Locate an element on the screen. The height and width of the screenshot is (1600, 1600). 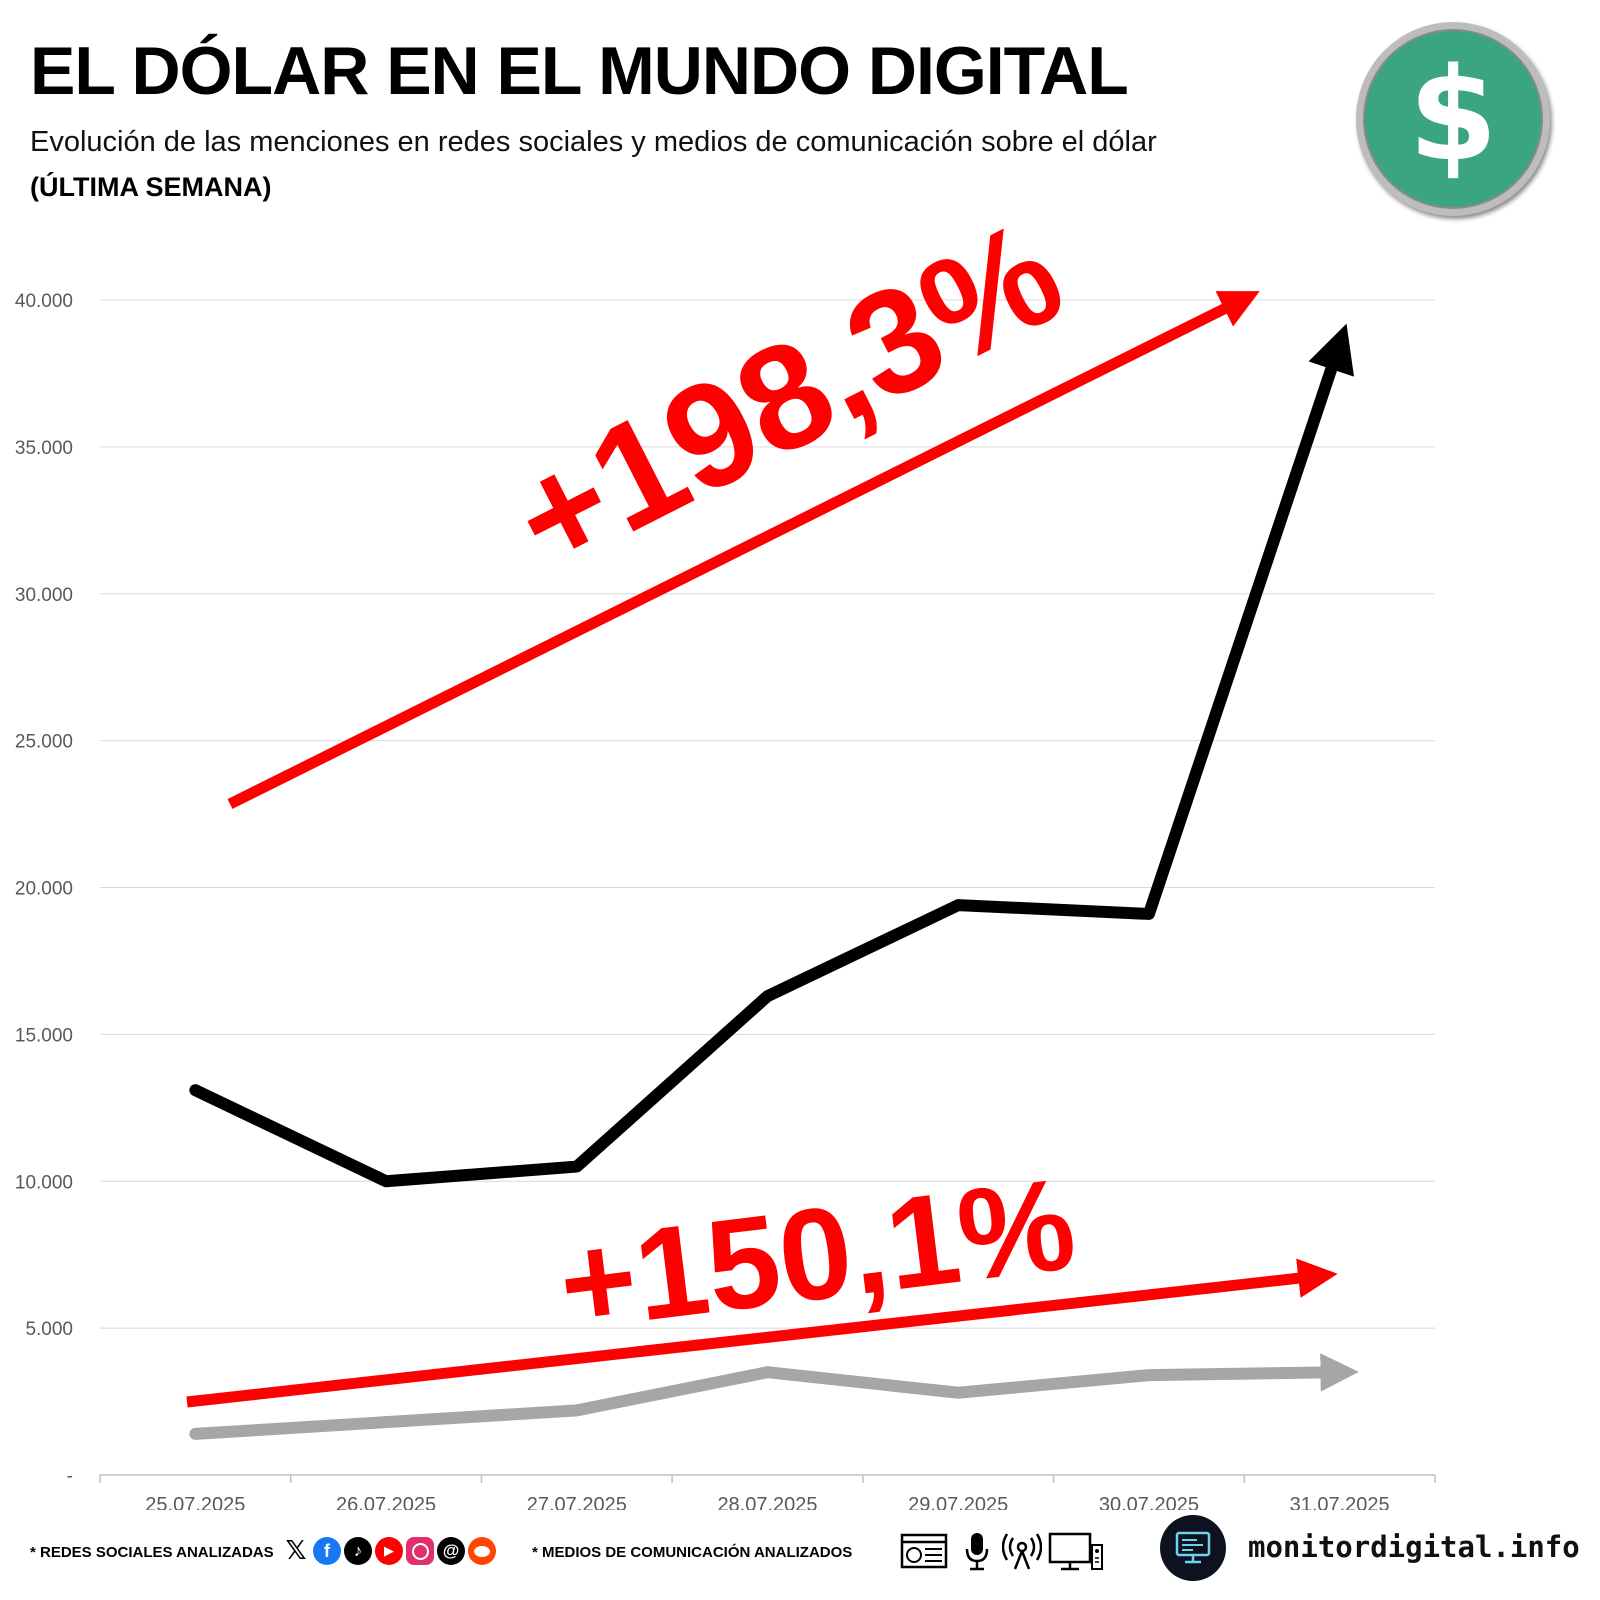
reddit-icon is located at coordinates (482, 1551).